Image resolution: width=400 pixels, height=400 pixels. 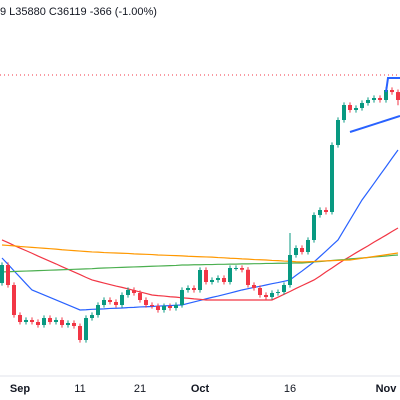 I want to click on x-tick-label: Nov, so click(x=387, y=389).